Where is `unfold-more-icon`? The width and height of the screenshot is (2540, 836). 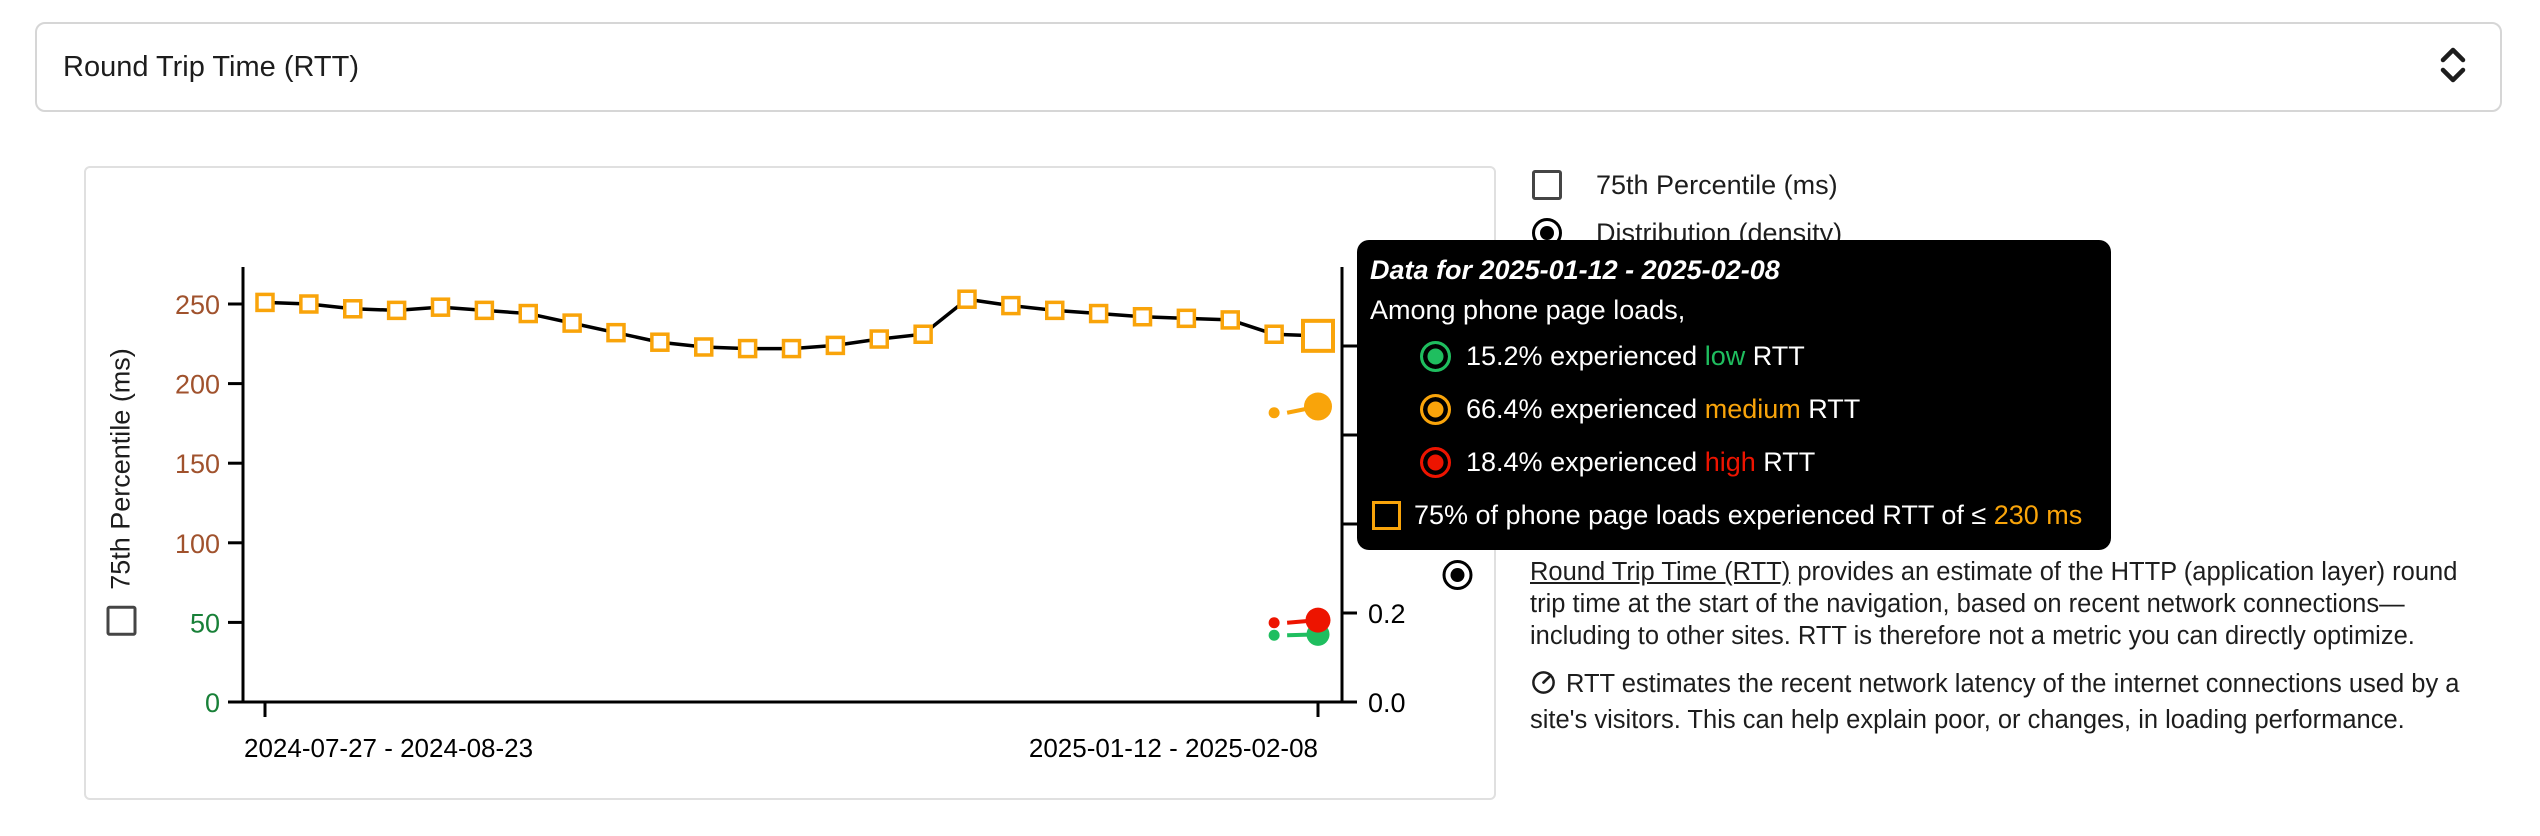 unfold-more-icon is located at coordinates (2453, 67).